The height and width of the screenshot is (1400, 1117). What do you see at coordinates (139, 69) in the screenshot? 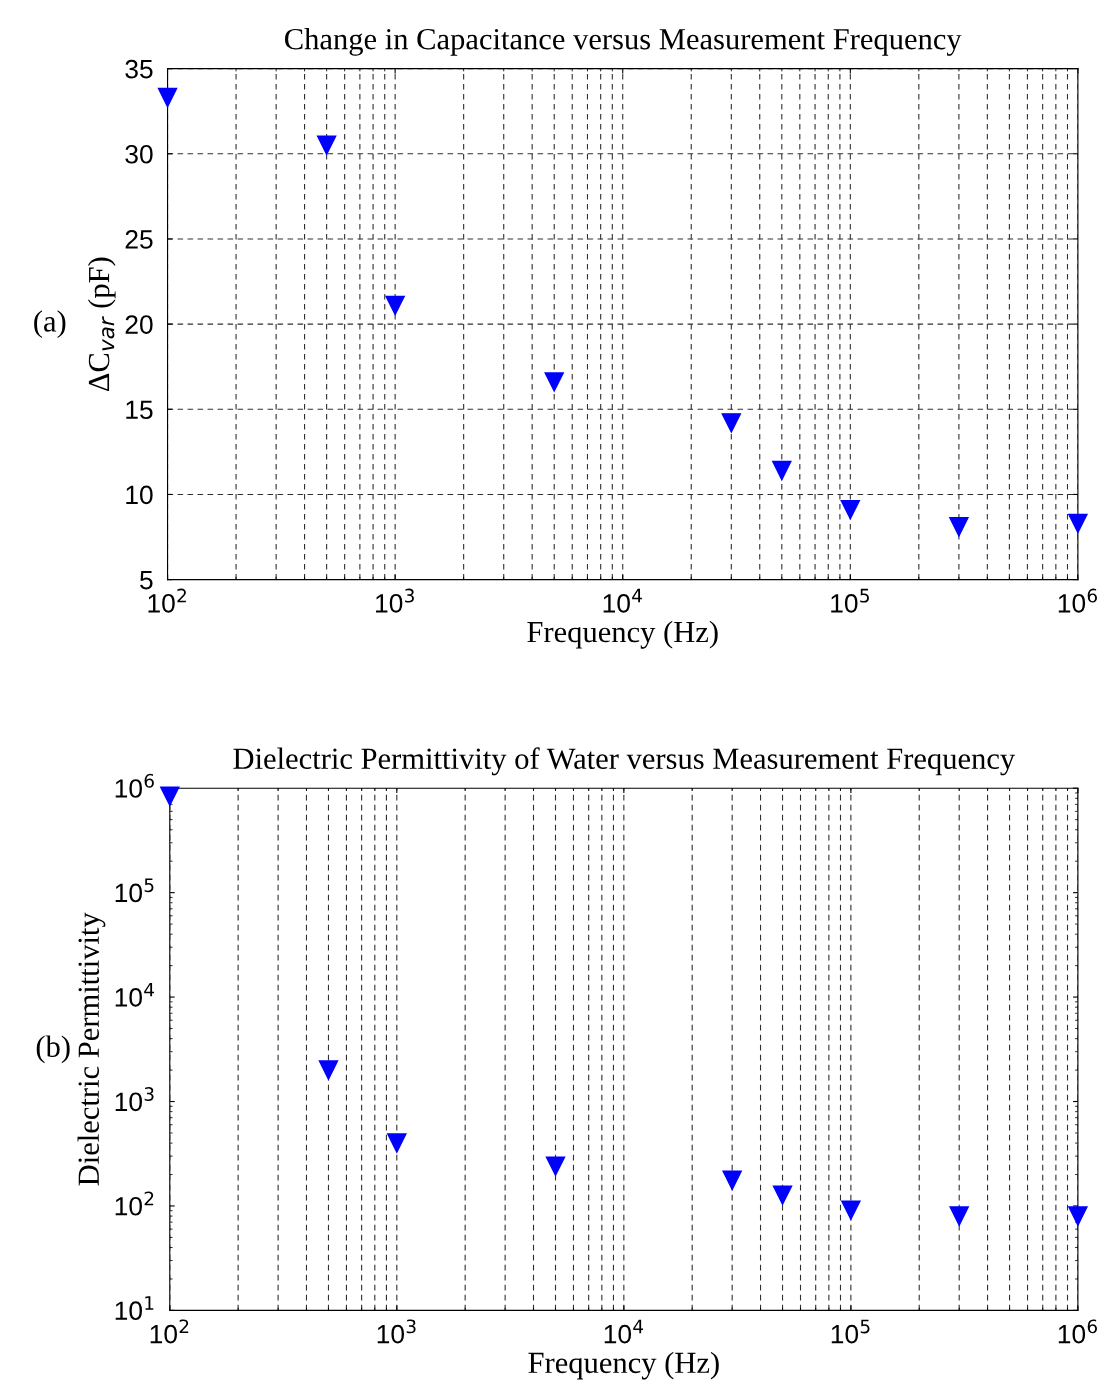
I see `y-tick-label: 35` at bounding box center [139, 69].